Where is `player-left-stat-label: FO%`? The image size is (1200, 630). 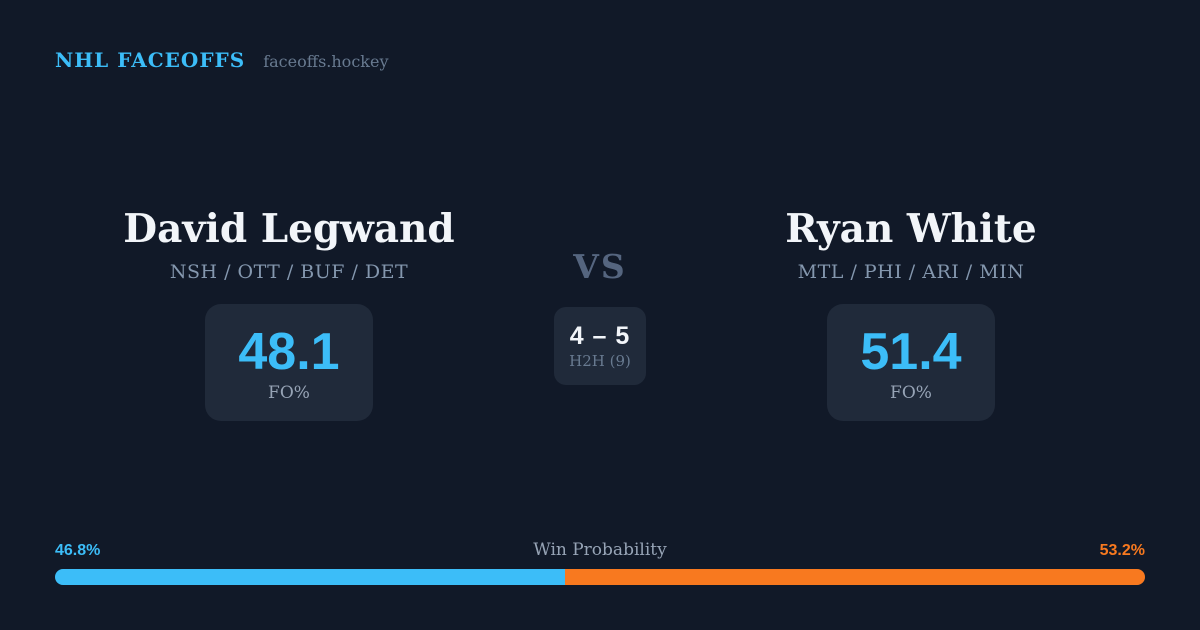 player-left-stat-label: FO% is located at coordinates (289, 393).